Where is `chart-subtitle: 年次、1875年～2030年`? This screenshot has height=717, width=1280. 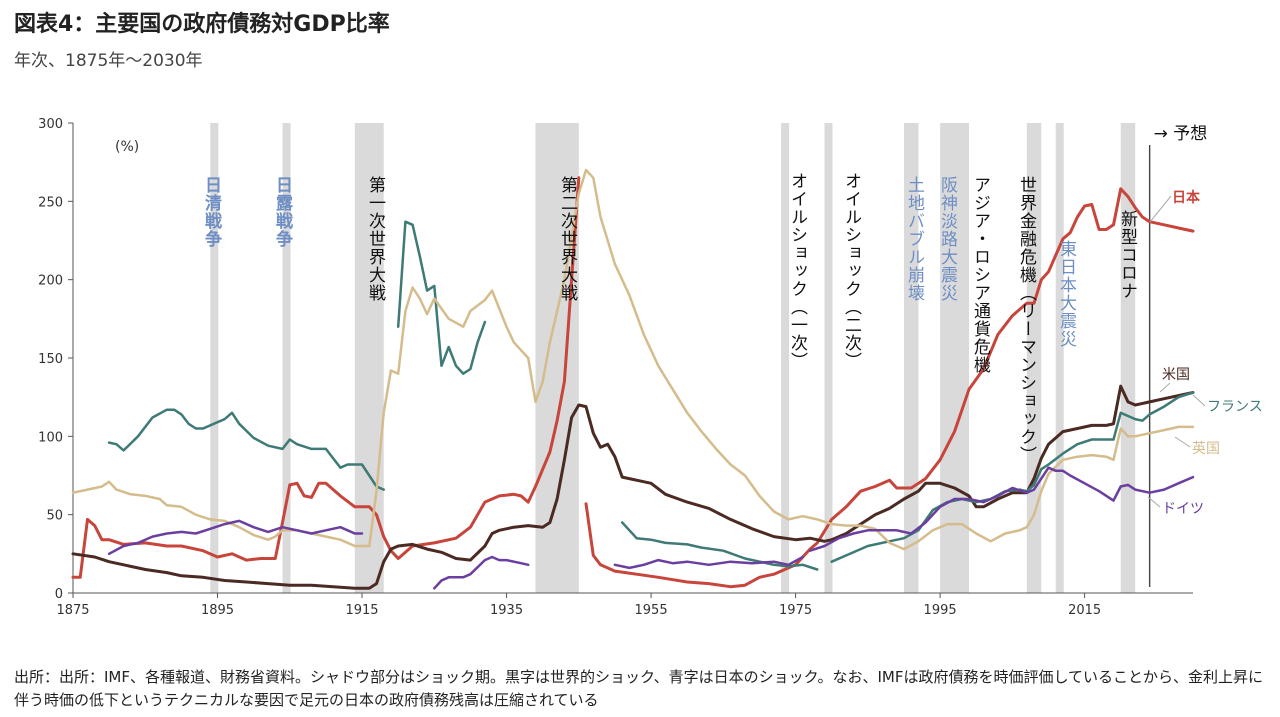
chart-subtitle: 年次、1875年～2030年 is located at coordinates (108, 61).